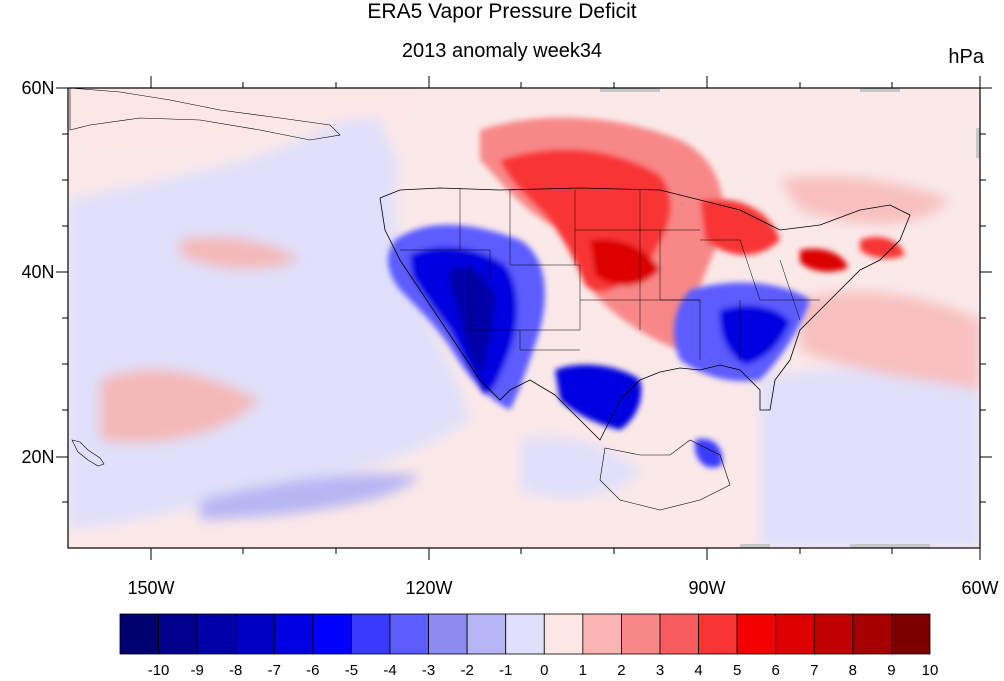  I want to click on colorbar-label: 6, so click(776, 670).